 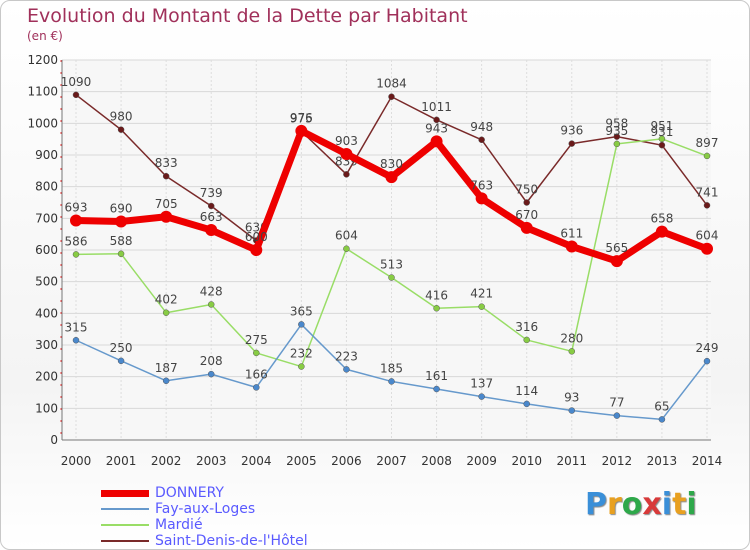 I want to click on data-label: 315, so click(x=76, y=327).